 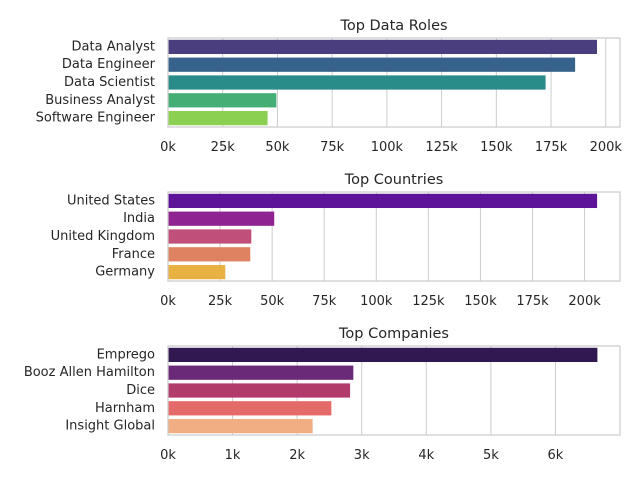 I want to click on x-tick-label: 3k, so click(x=362, y=455).